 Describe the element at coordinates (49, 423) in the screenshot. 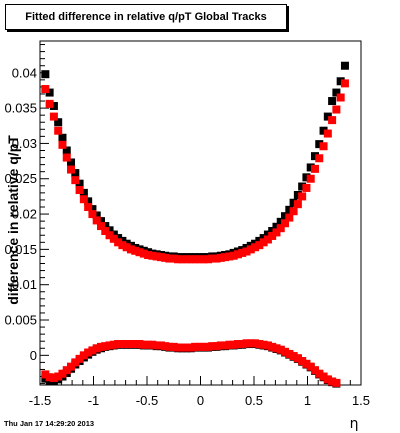

I see `footer-date: Thu Jan 17 14:29:20 2013` at that location.